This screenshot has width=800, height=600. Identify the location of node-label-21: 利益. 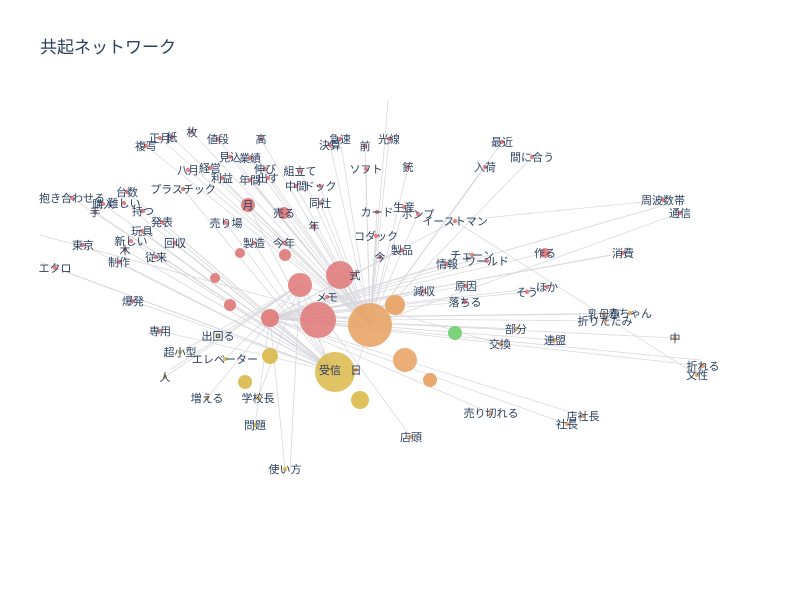
(222, 178).